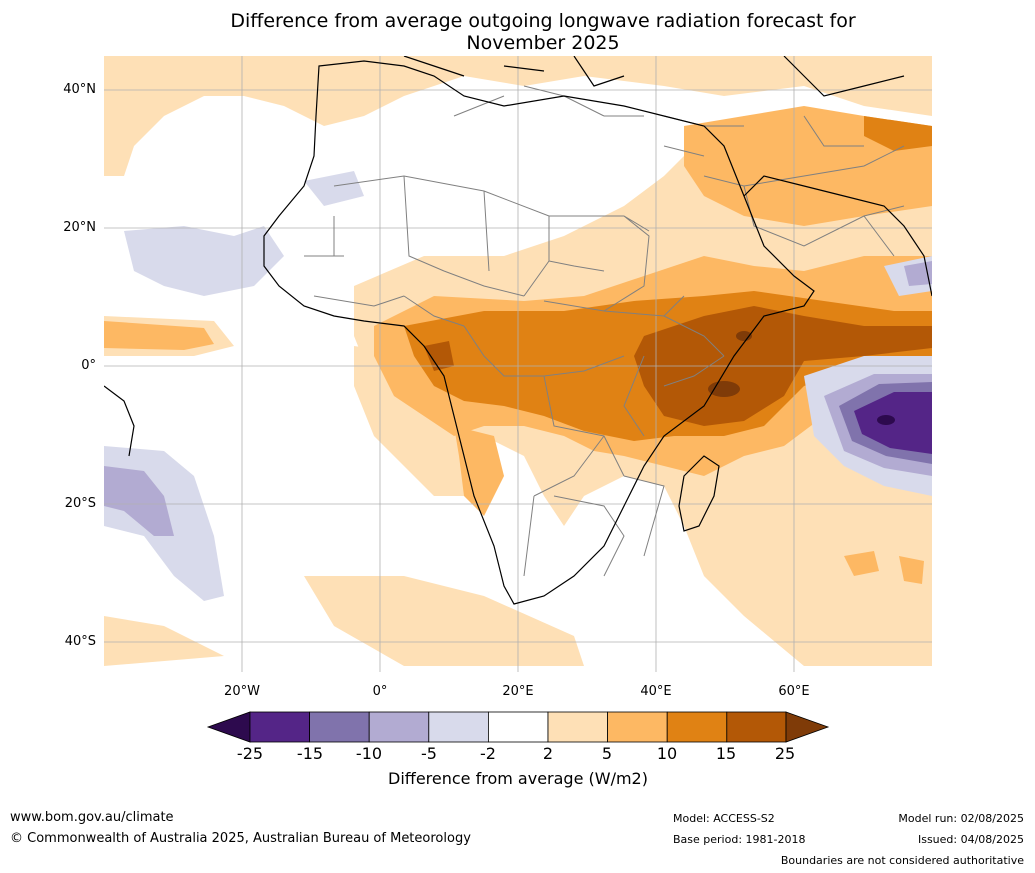  What do you see at coordinates (656, 691) in the screenshot?
I see `lon-label-40e: 40°E` at bounding box center [656, 691].